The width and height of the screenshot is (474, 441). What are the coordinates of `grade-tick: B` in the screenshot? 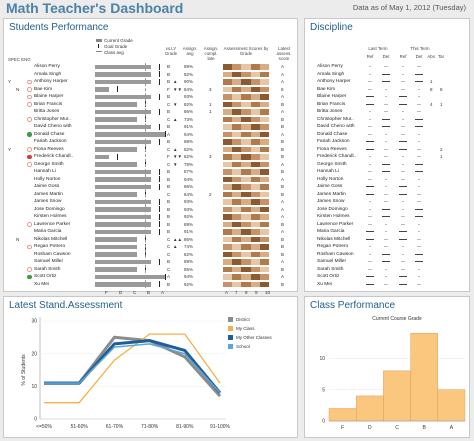 It's located at (149, 292).